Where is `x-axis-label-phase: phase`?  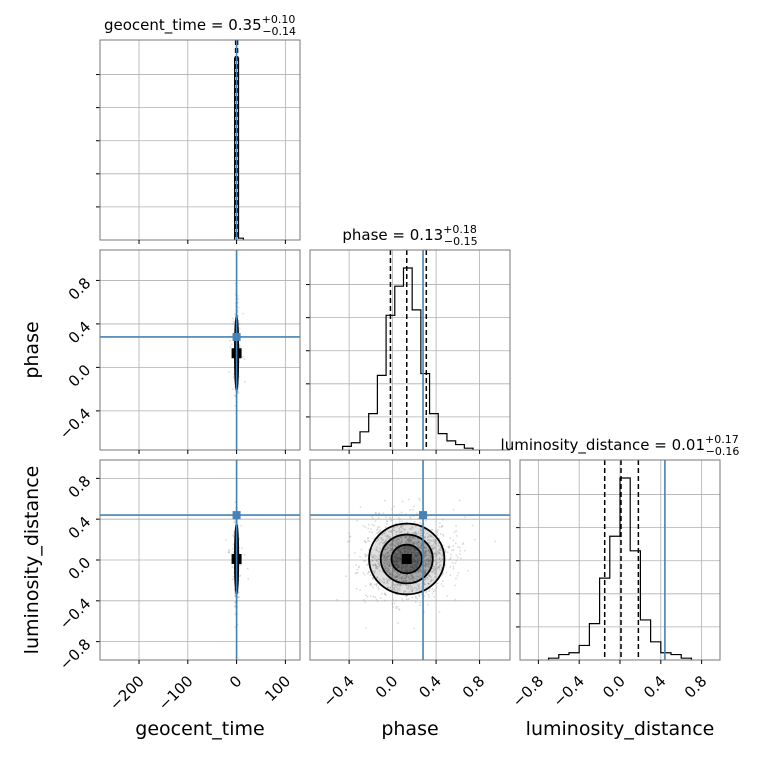
x-axis-label-phase: phase is located at coordinates (409, 729).